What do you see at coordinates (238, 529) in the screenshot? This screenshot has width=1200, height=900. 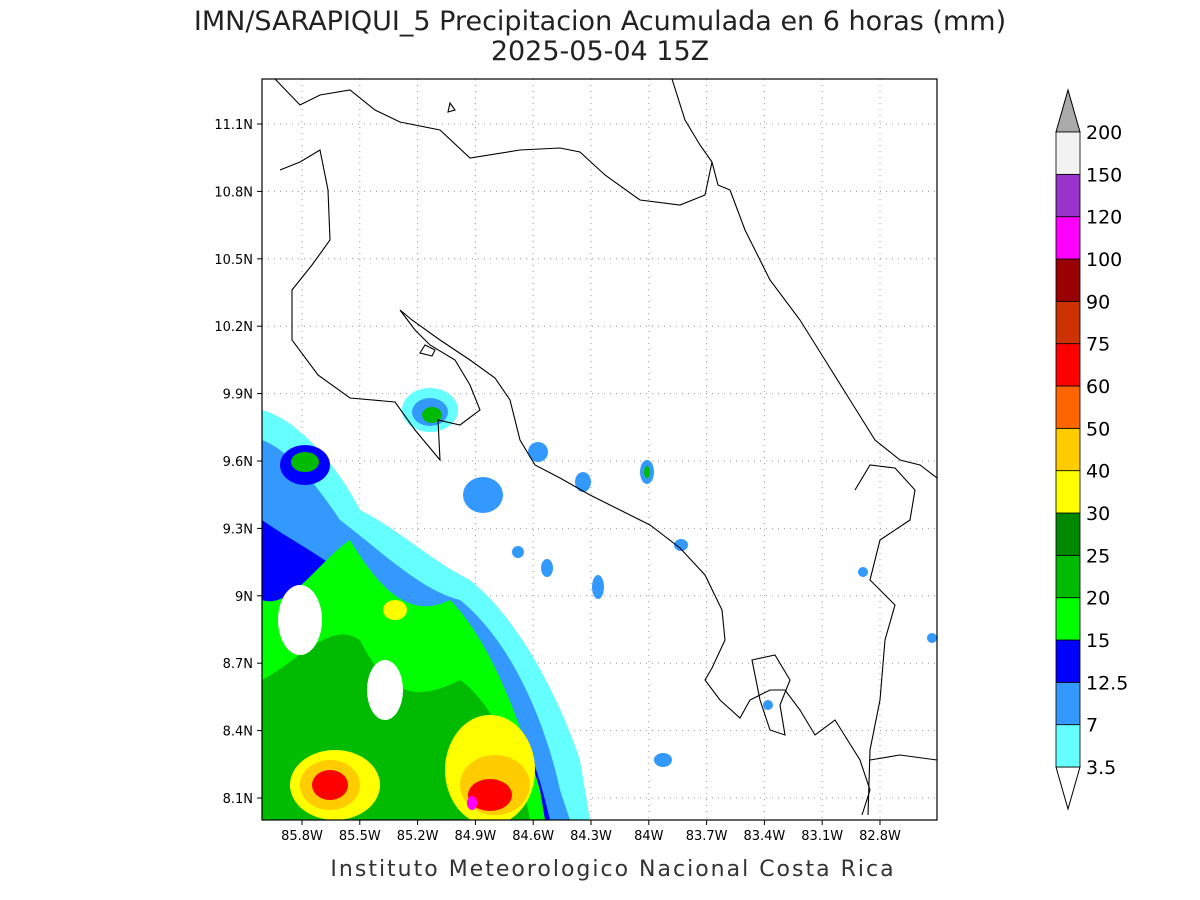 I see `y-tick-label: 9.3N` at bounding box center [238, 529].